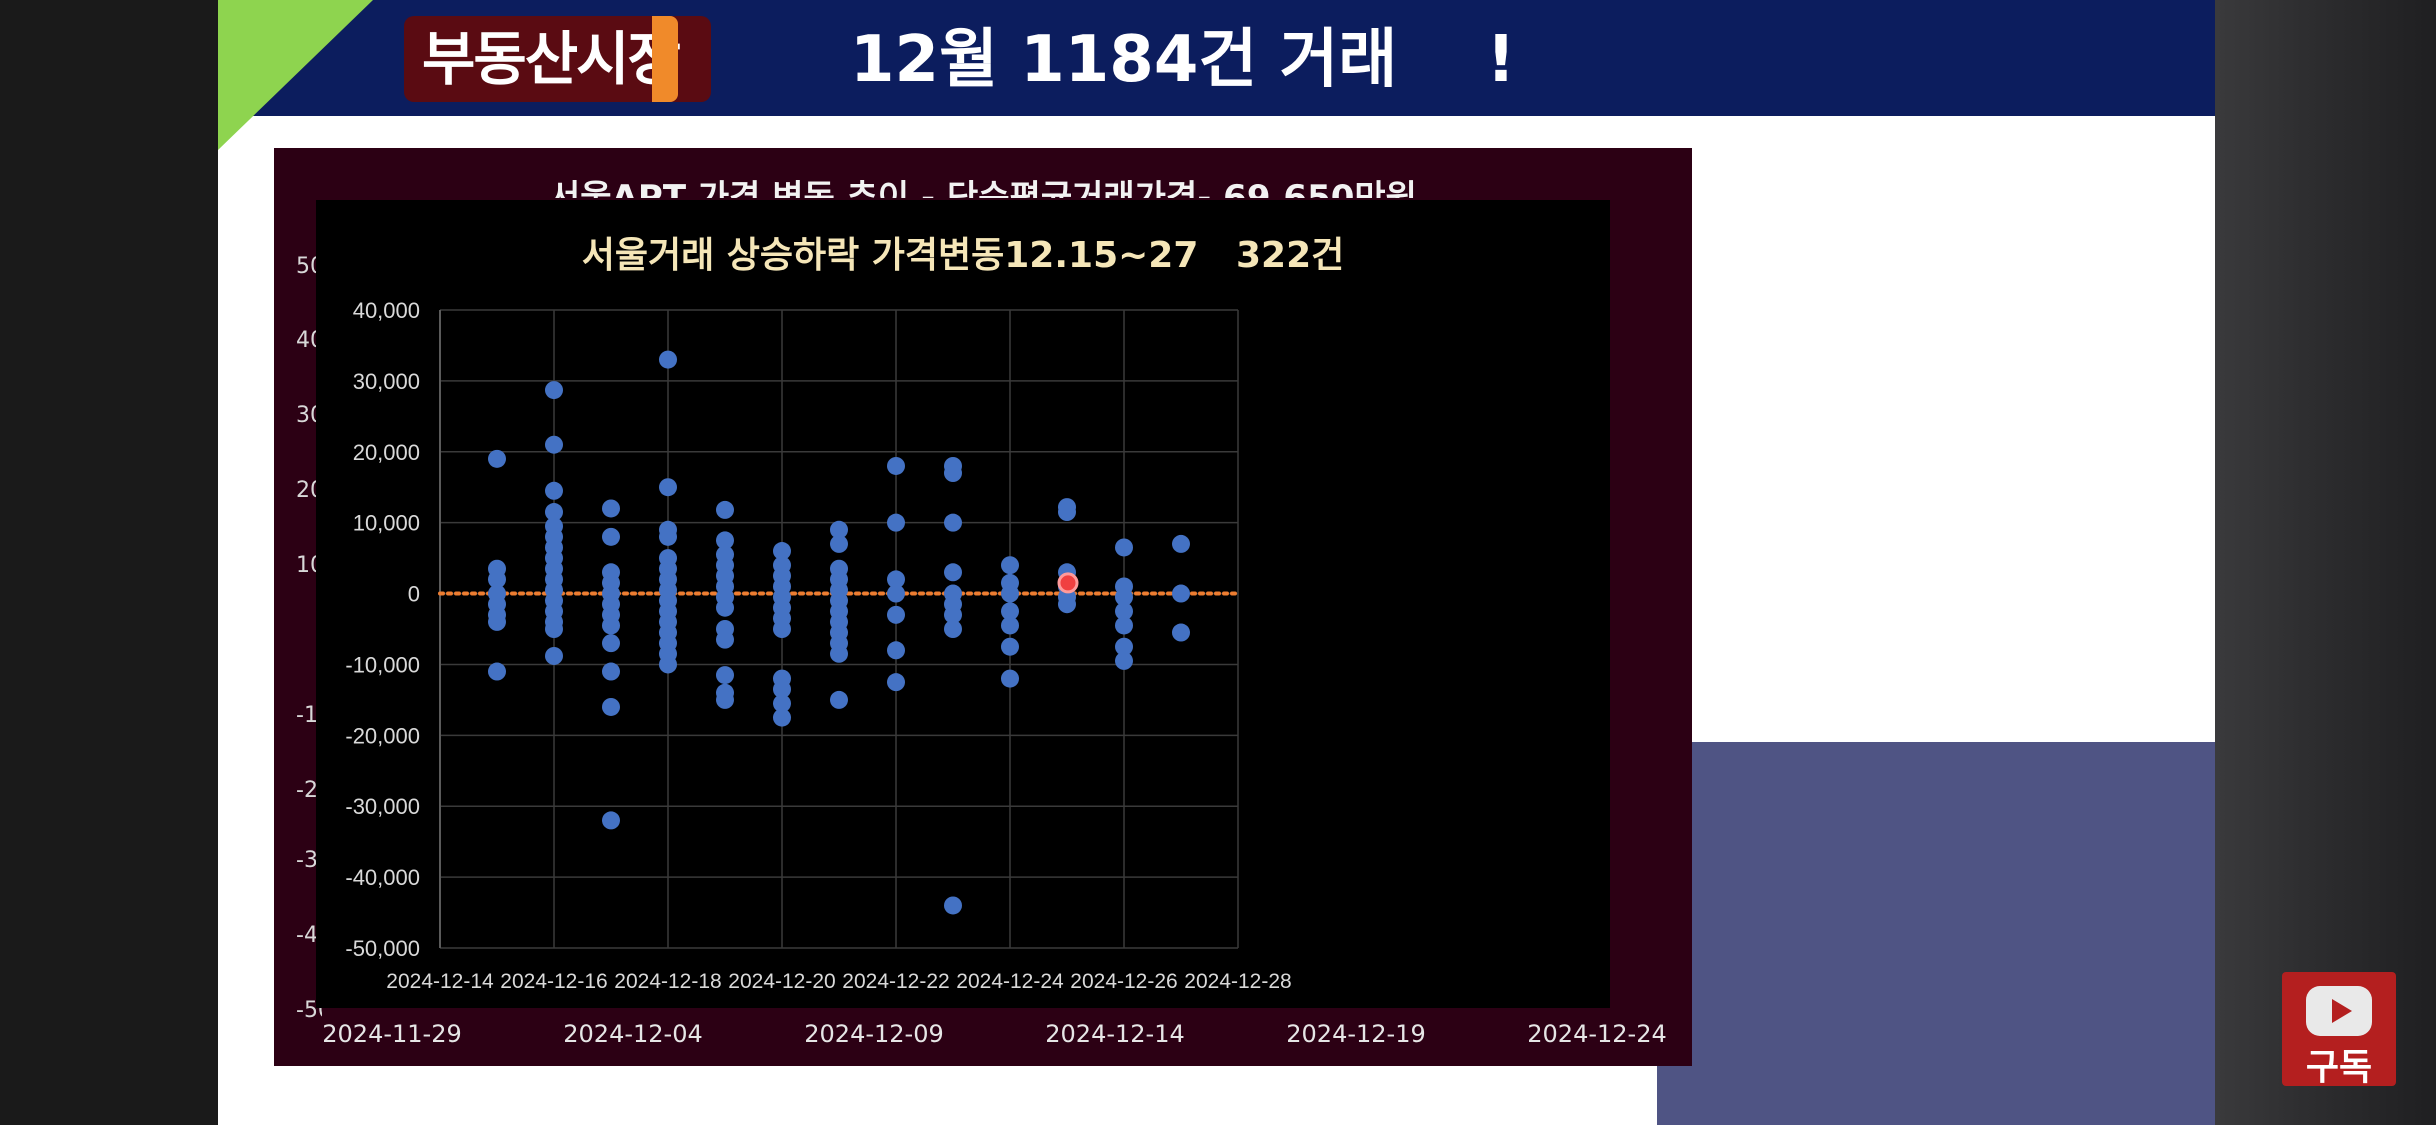  Describe the element at coordinates (1356, 1034) in the screenshot. I see `background-x-tick: 2024-12-19` at that location.